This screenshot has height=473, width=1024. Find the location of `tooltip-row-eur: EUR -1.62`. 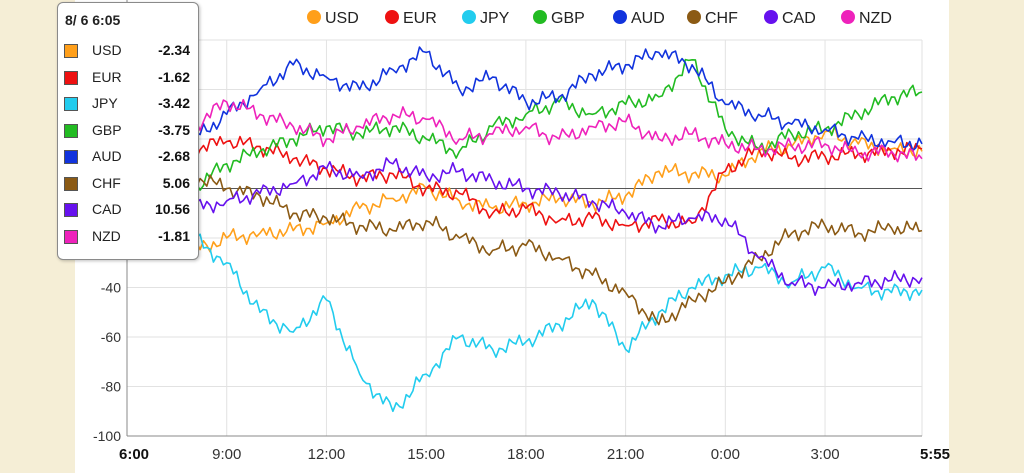

tooltip-row-eur: EUR -1.62 is located at coordinates (129, 78).